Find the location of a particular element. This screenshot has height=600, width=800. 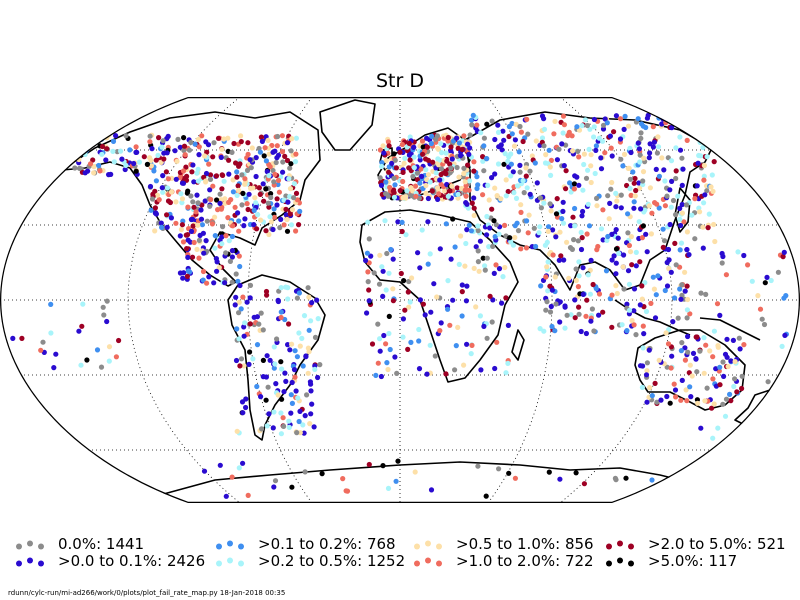

legend-label-2: >0.1 to 0.2%: 768 is located at coordinates (327, 544).